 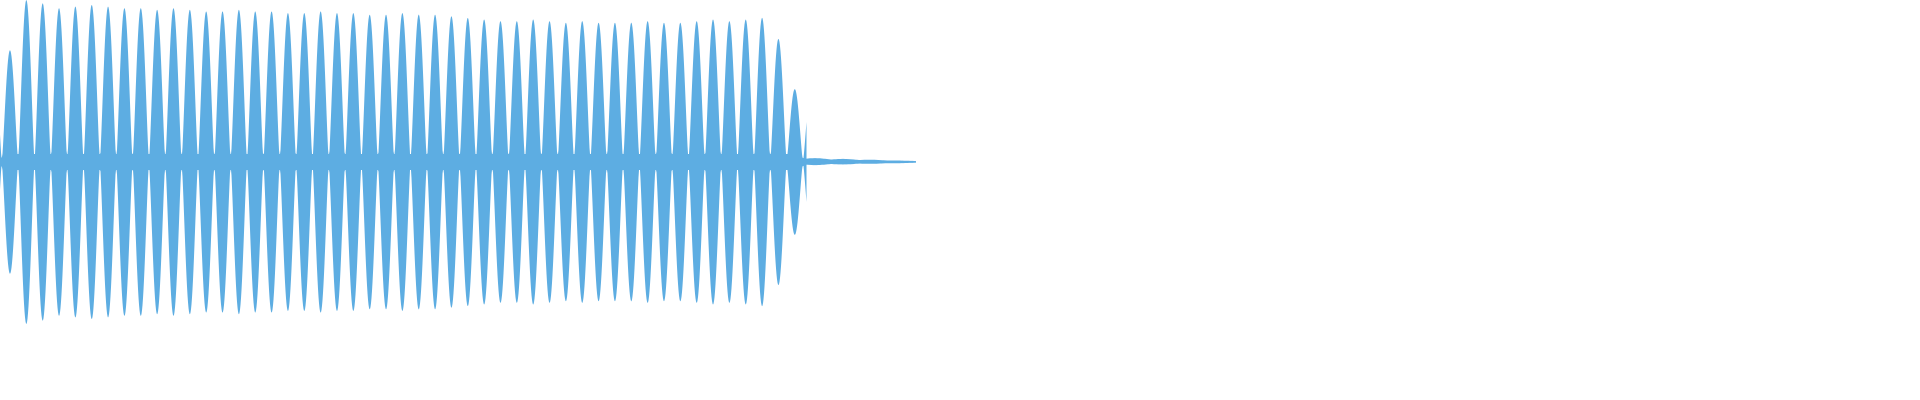 I want to click on waveform-tail, so click(x=859, y=162).